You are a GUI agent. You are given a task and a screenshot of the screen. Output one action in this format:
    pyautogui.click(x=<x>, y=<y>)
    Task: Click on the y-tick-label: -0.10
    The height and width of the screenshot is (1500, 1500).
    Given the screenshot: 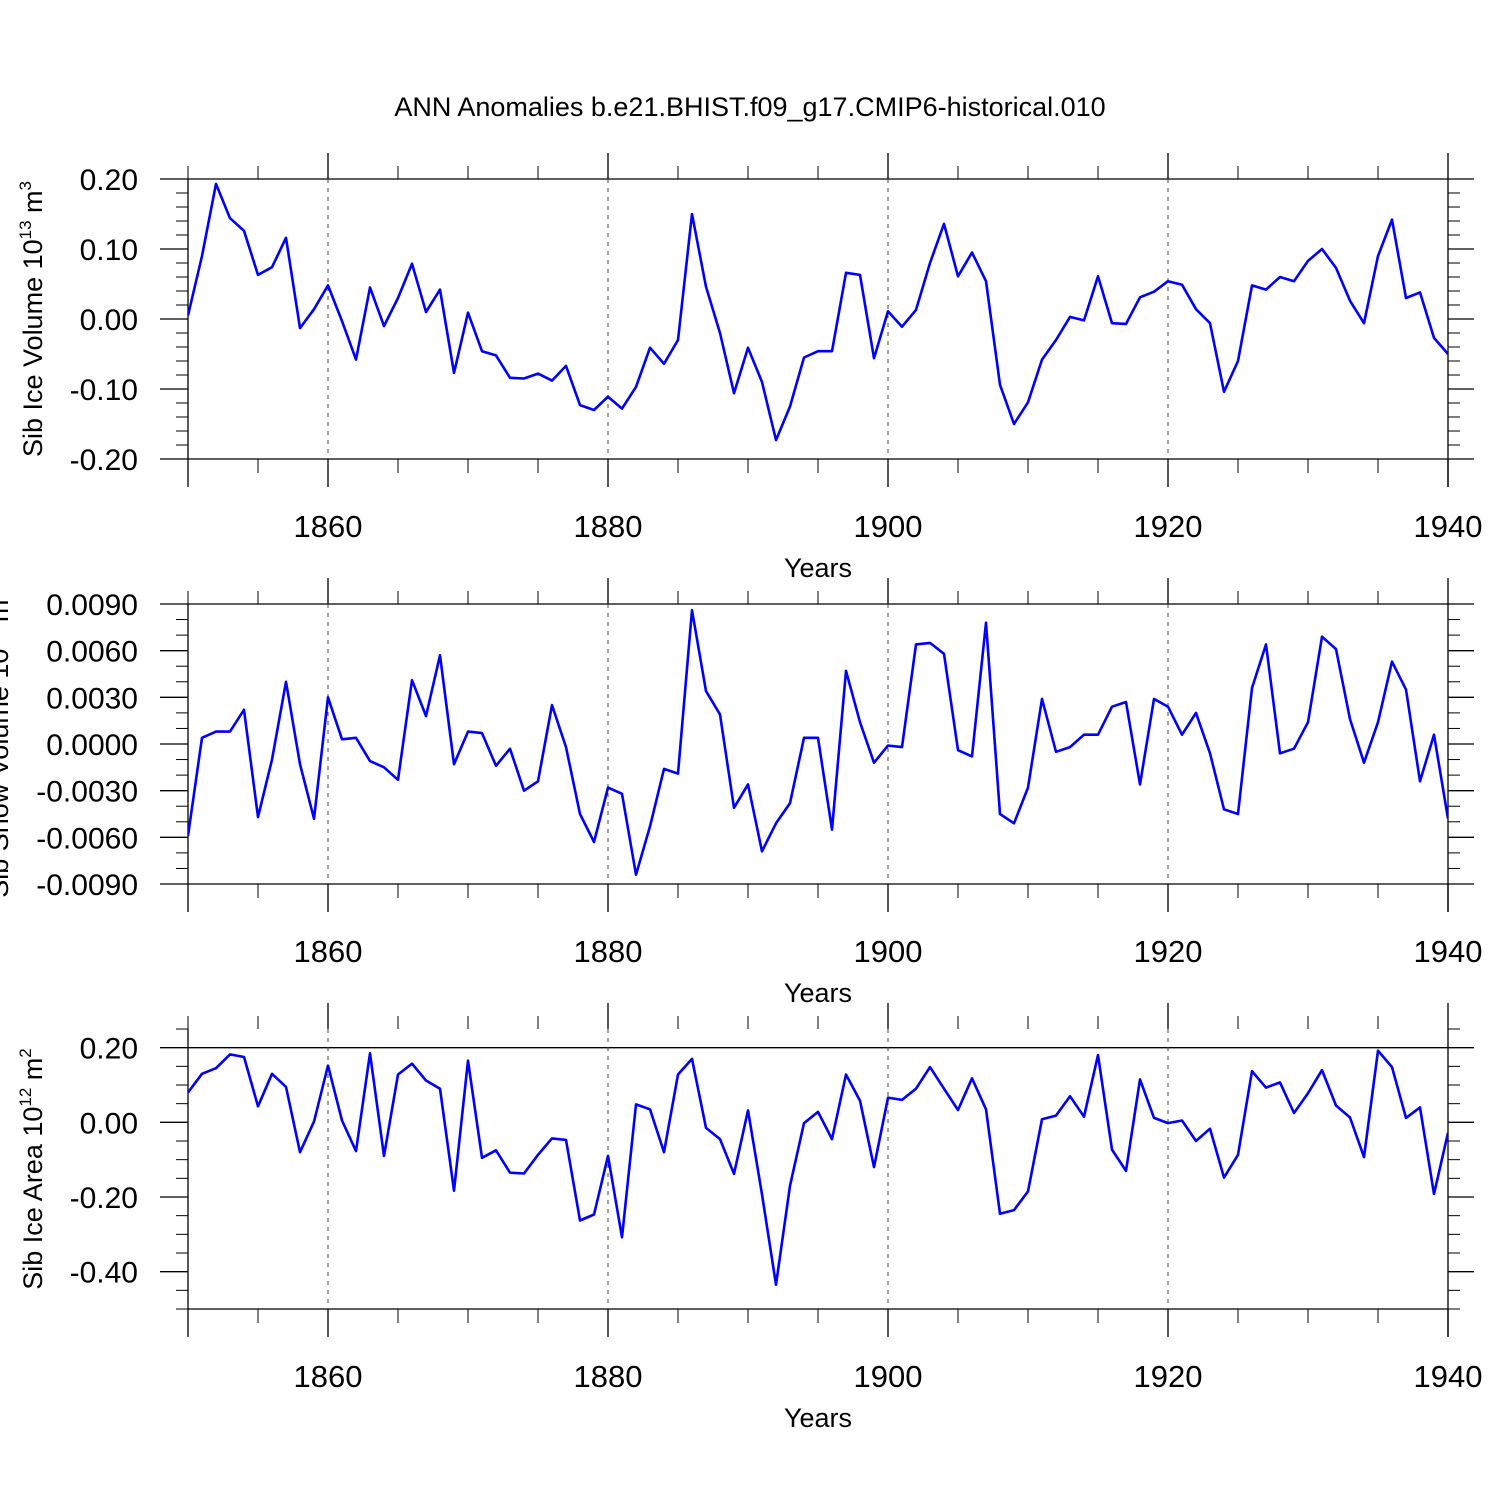 What is the action you would take?
    pyautogui.click(x=104, y=390)
    